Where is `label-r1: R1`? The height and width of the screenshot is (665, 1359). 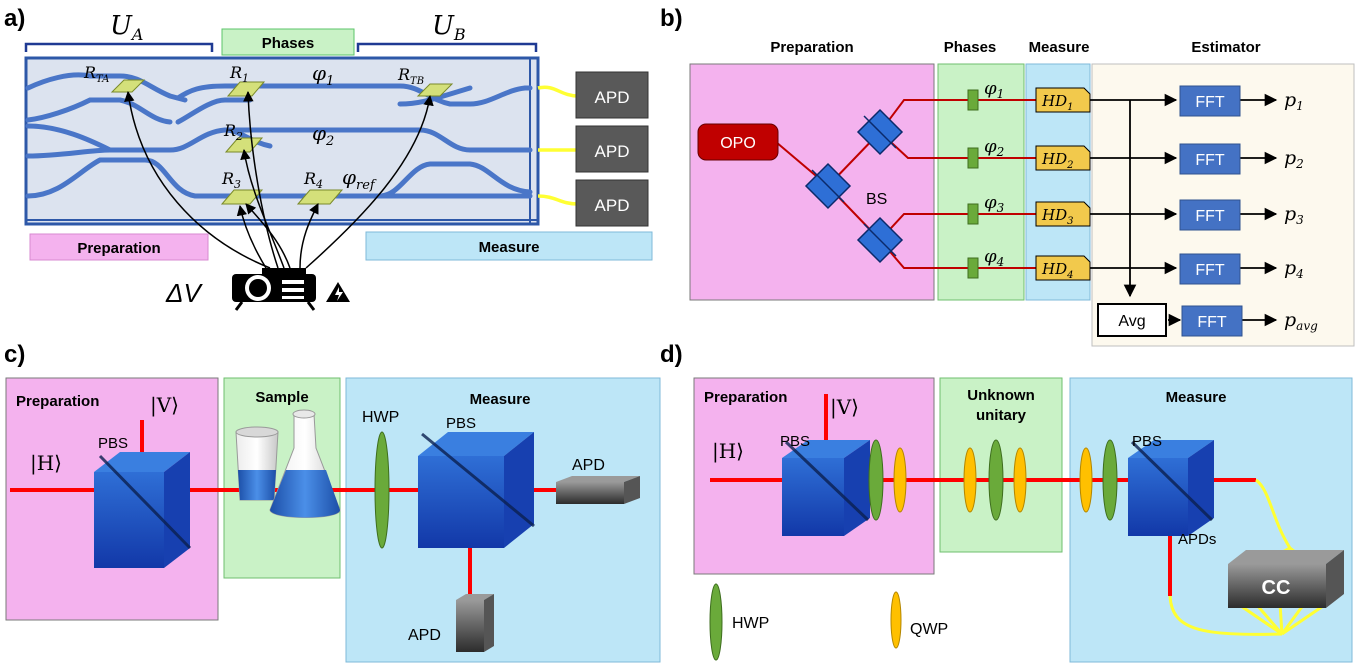
label-r1: R1 is located at coordinates (239, 74).